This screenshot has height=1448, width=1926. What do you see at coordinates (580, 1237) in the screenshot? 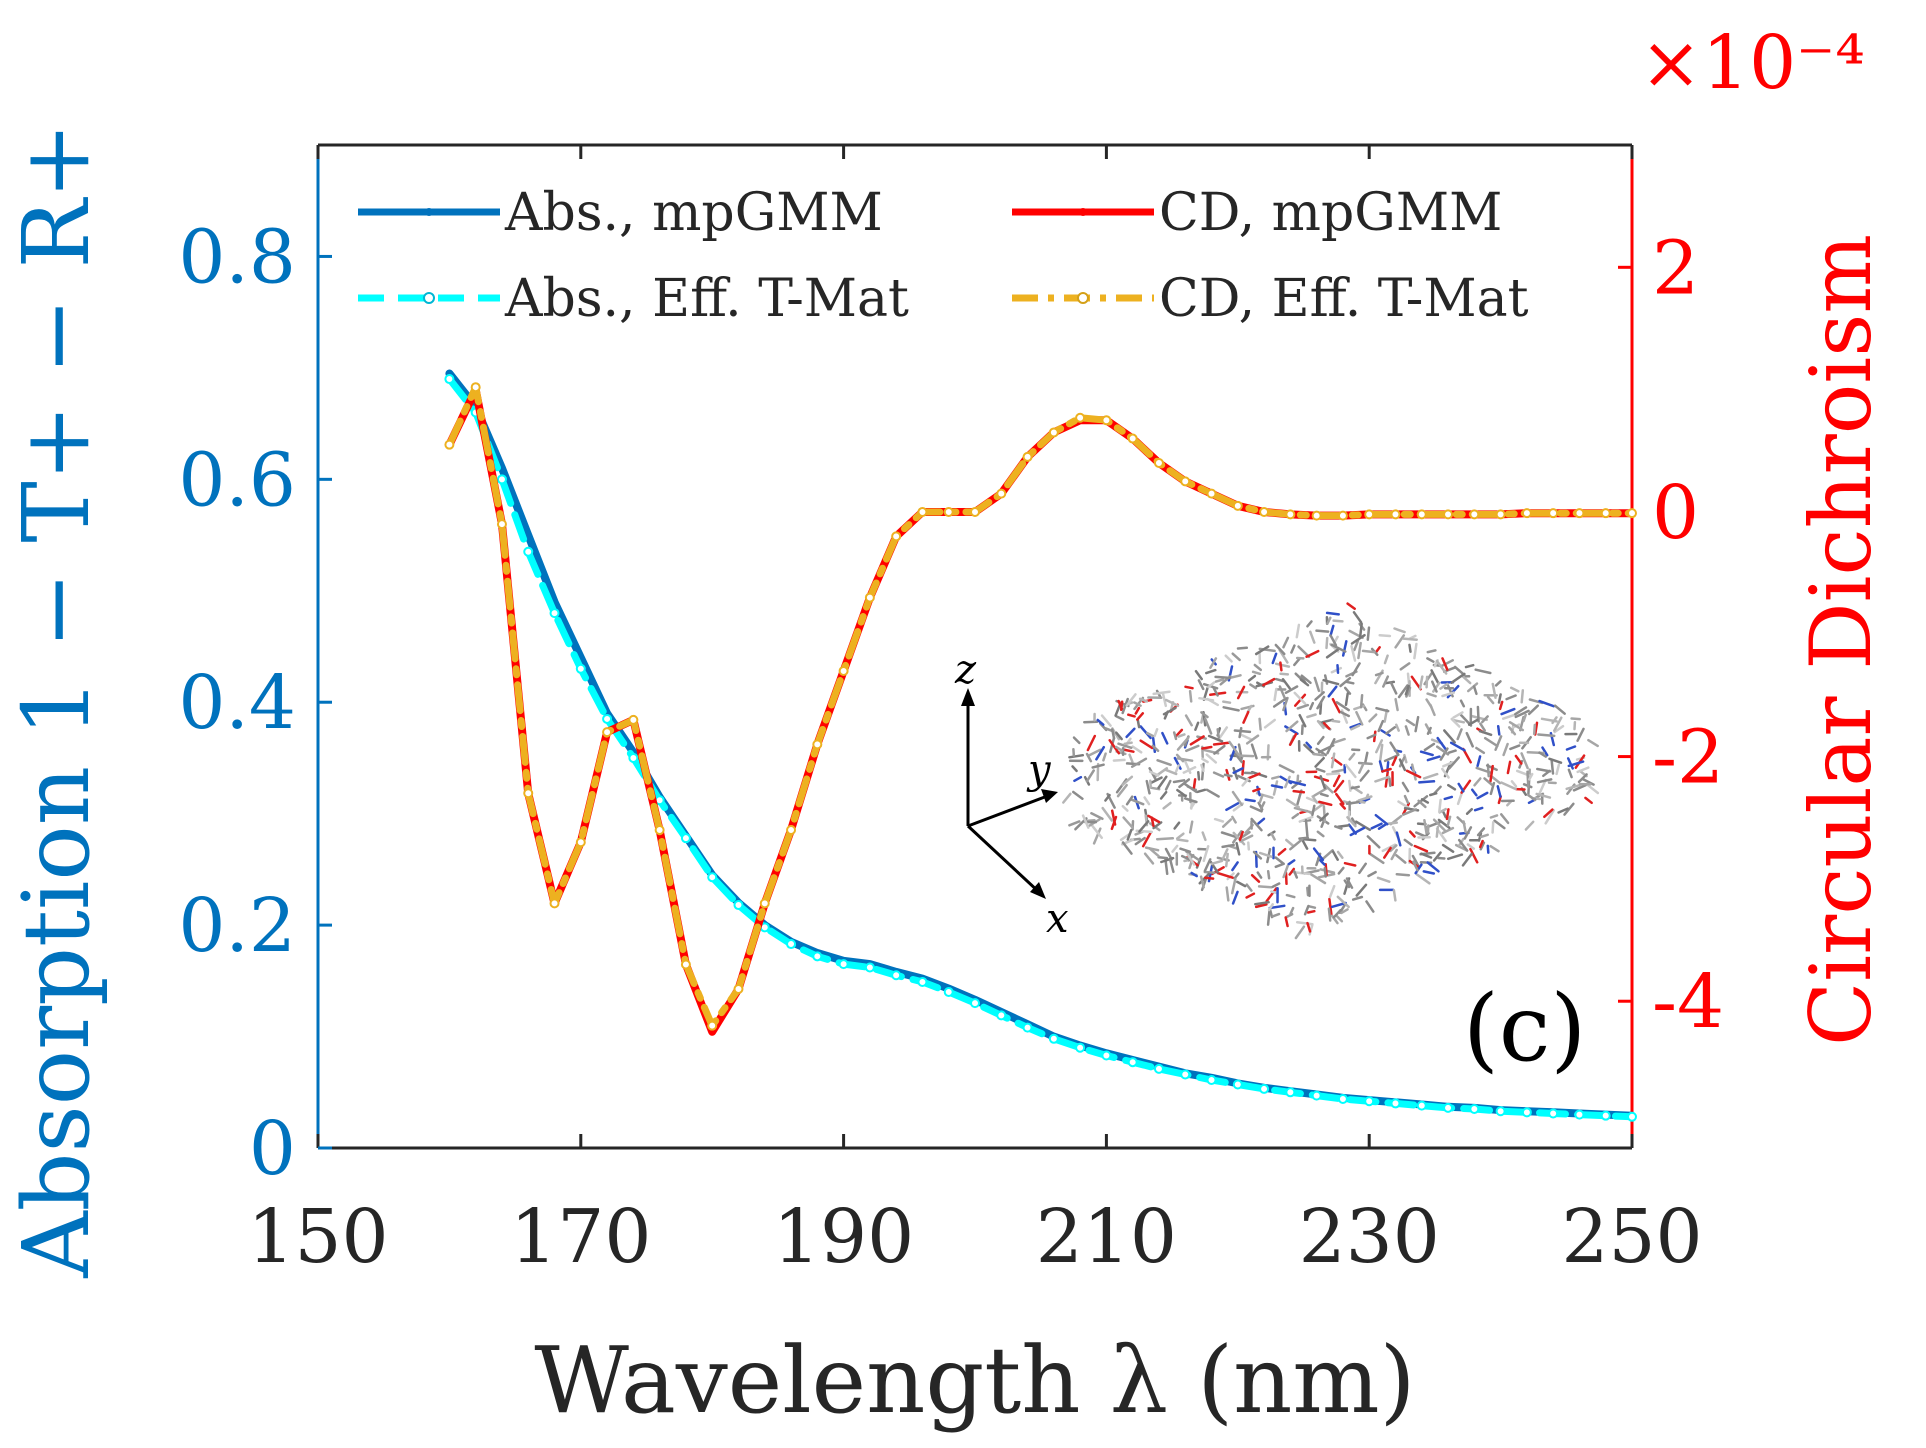
I see `x-tick-label: 170` at bounding box center [580, 1237].